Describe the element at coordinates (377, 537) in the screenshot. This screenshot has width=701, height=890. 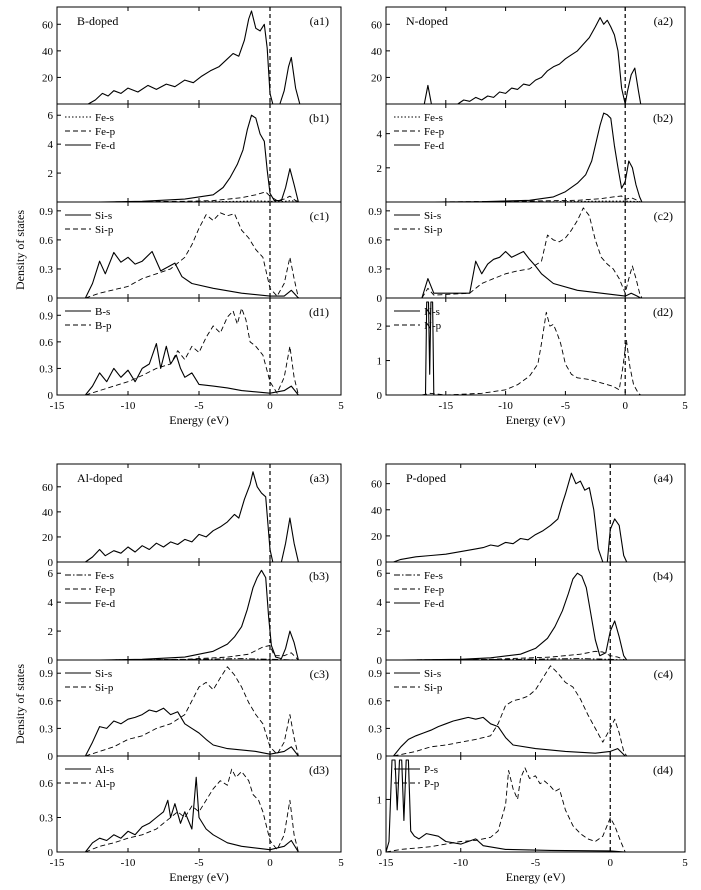
I see `y-tick-label-a4: 20` at that location.